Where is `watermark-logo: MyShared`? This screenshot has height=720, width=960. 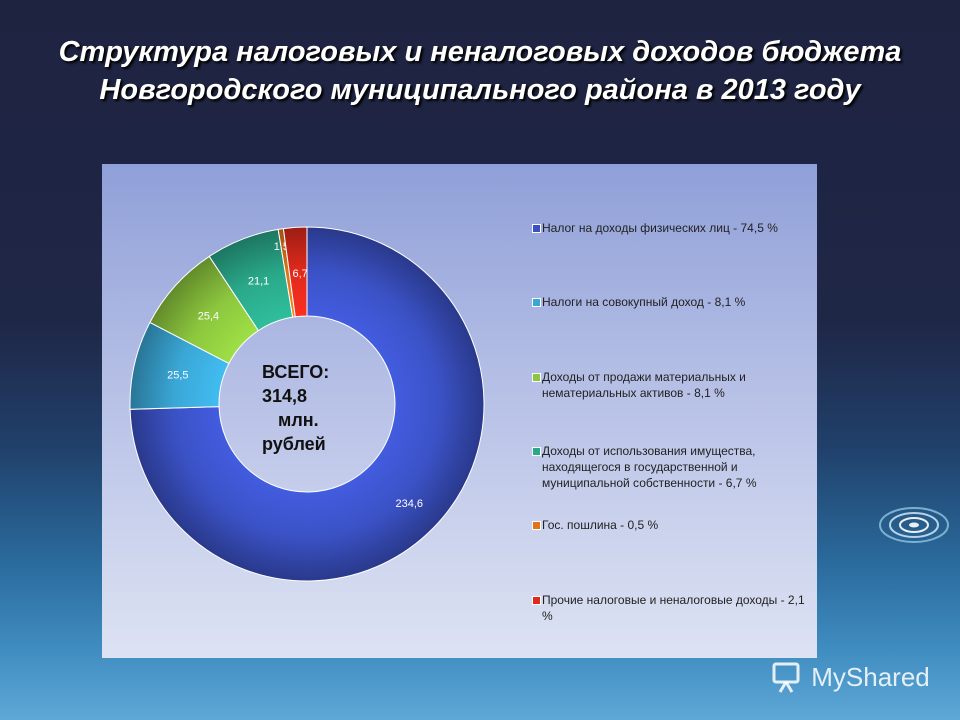 watermark-logo: MyShared is located at coordinates (850, 675).